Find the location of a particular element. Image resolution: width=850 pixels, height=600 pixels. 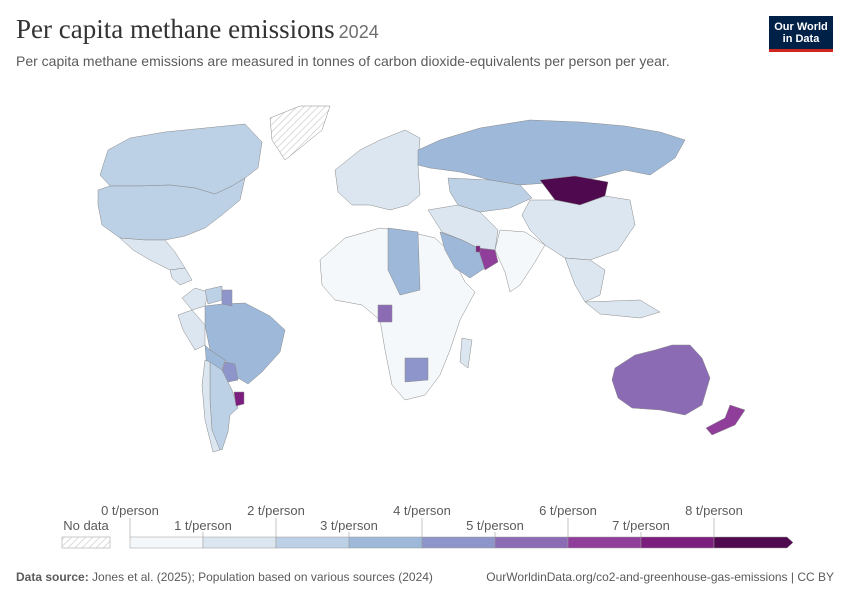

region-uruguay is located at coordinates (239, 399).